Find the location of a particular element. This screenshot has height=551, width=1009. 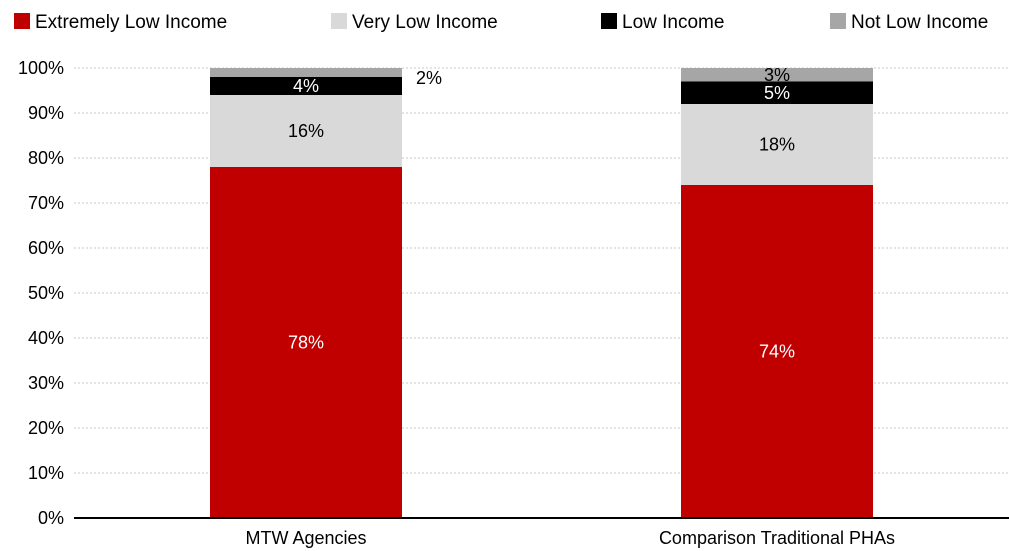

data-label: 2% is located at coordinates (429, 78).